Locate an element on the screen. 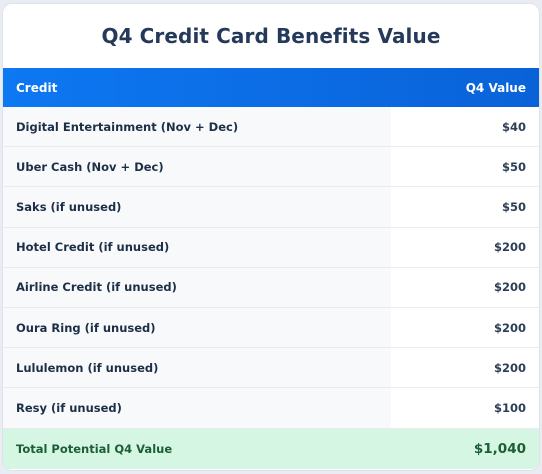  row-label: Hotel Credit (if unused) is located at coordinates (197, 247).